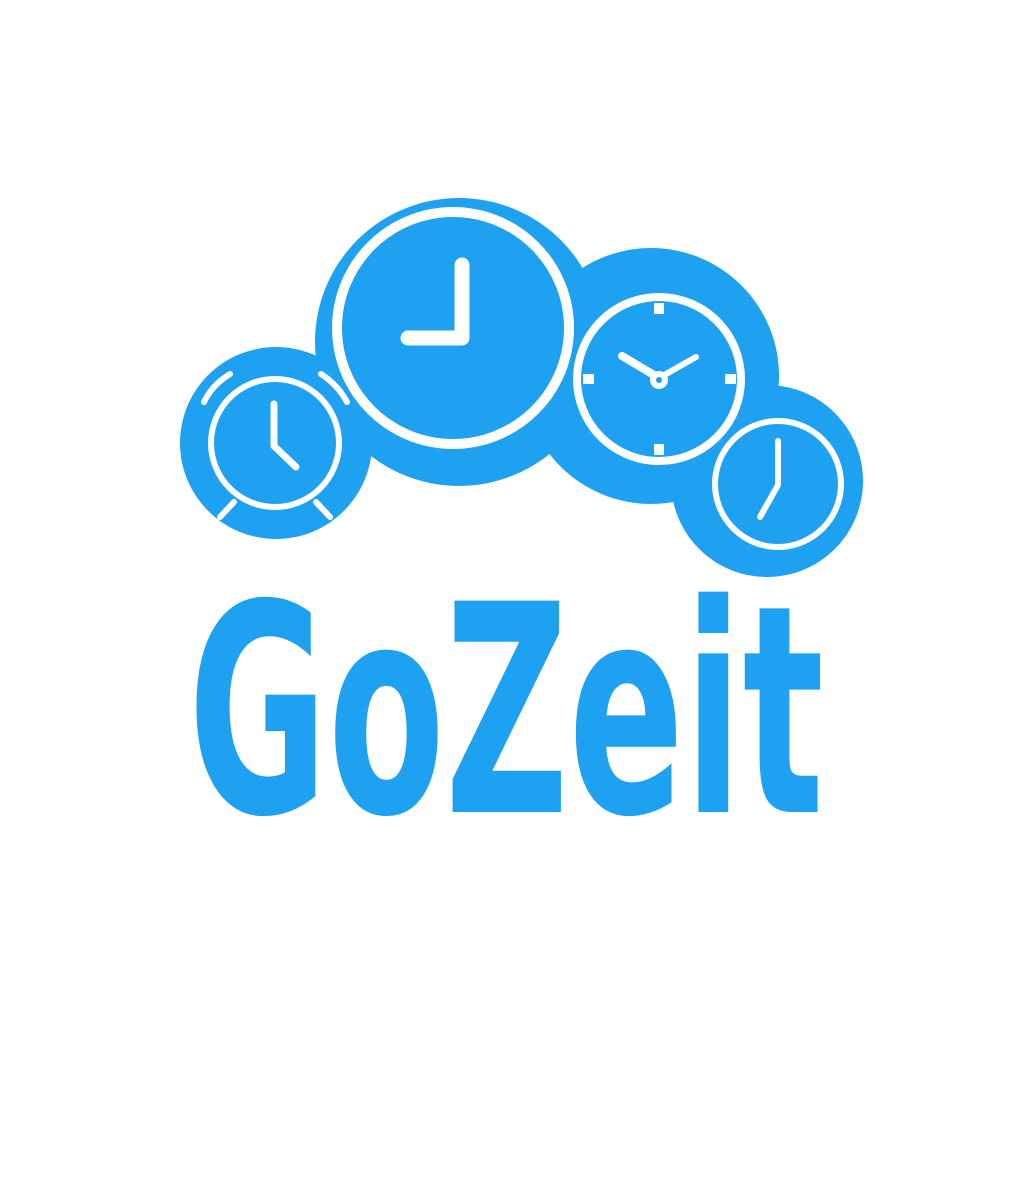  What do you see at coordinates (453, 328) in the screenshot?
I see `wall-clock-icon` at bounding box center [453, 328].